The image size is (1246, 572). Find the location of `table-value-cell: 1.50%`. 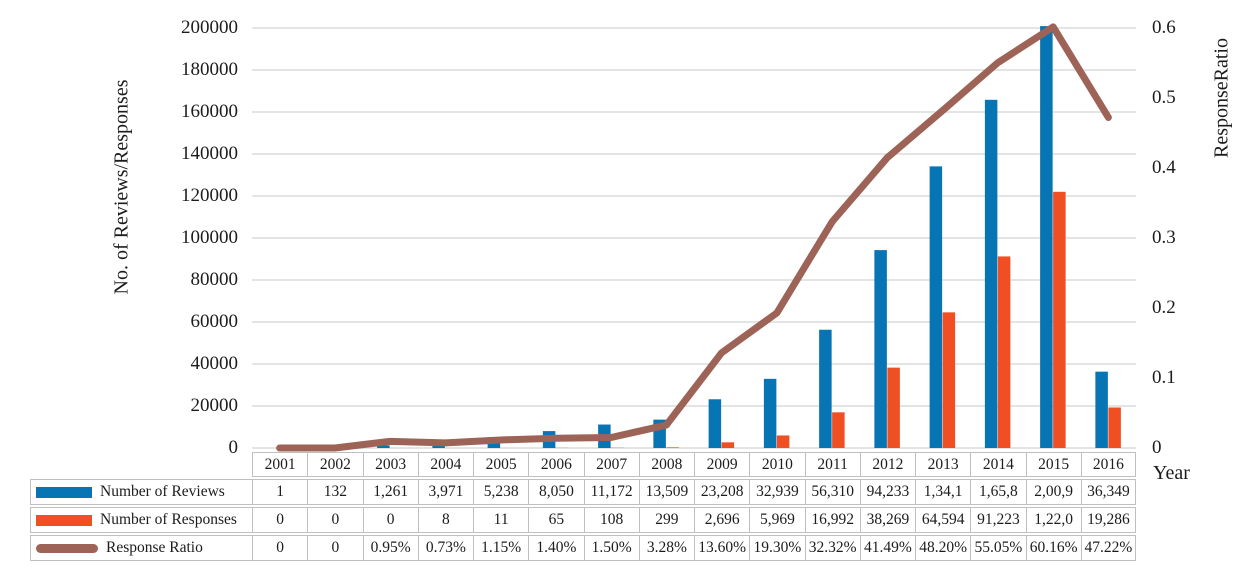

table-value-cell: 1.50% is located at coordinates (611, 548).